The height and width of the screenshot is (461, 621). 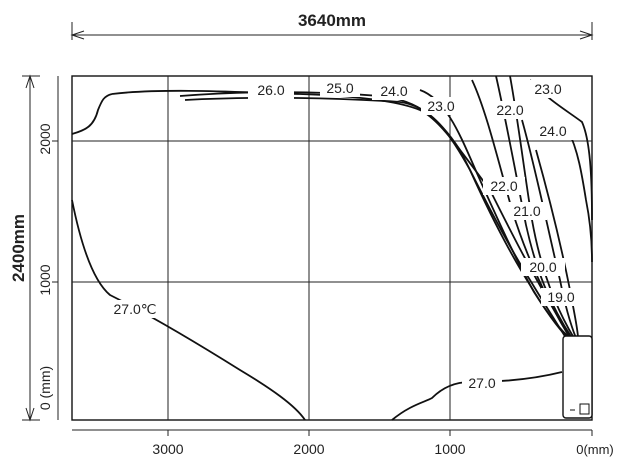 I want to click on x-tick-1000: 1000, so click(x=449, y=449).